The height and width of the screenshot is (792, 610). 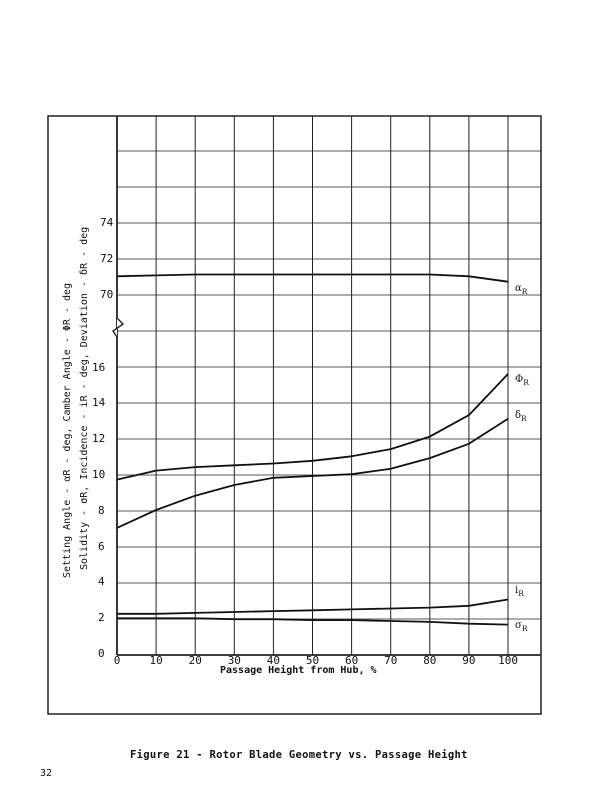 What do you see at coordinates (522, 380) in the screenshot?
I see `label-phi-r: ΦR` at bounding box center [522, 380].